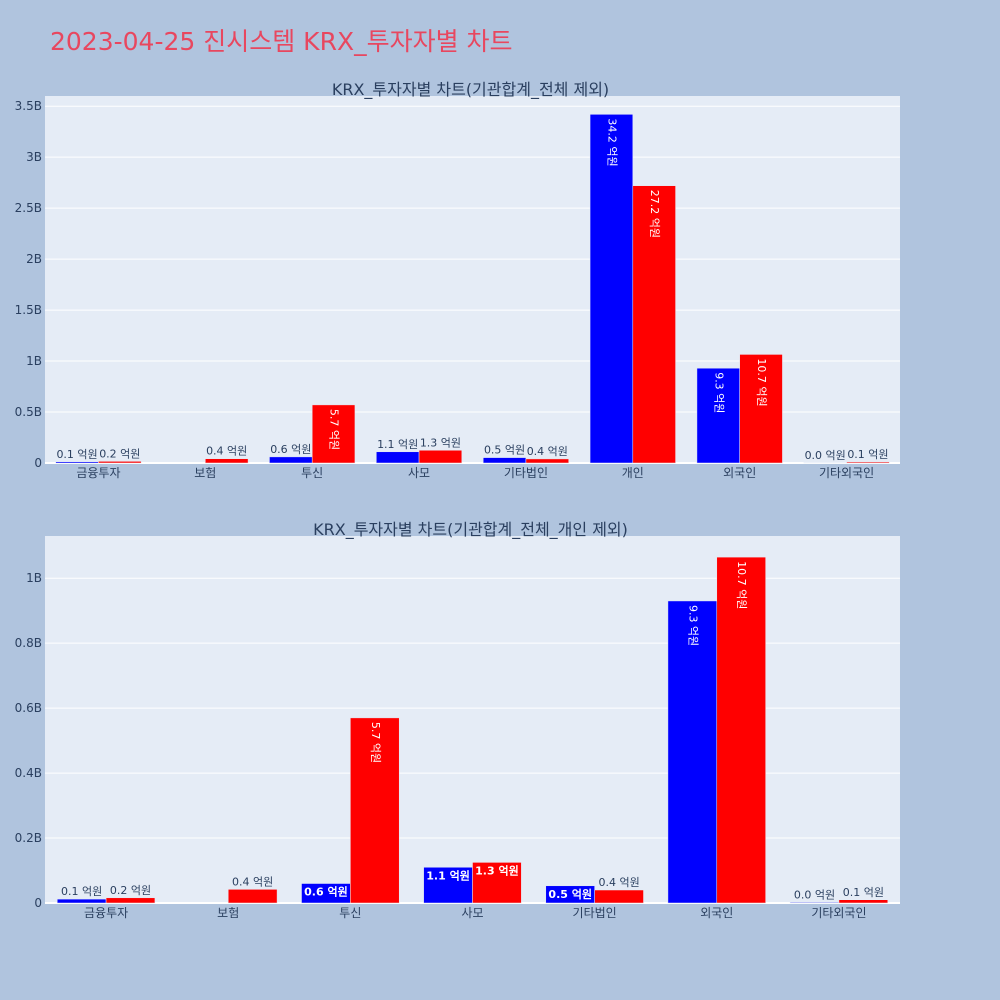  What do you see at coordinates (28, 773) in the screenshot?
I see `y-tick-label: 0.4B` at bounding box center [28, 773].